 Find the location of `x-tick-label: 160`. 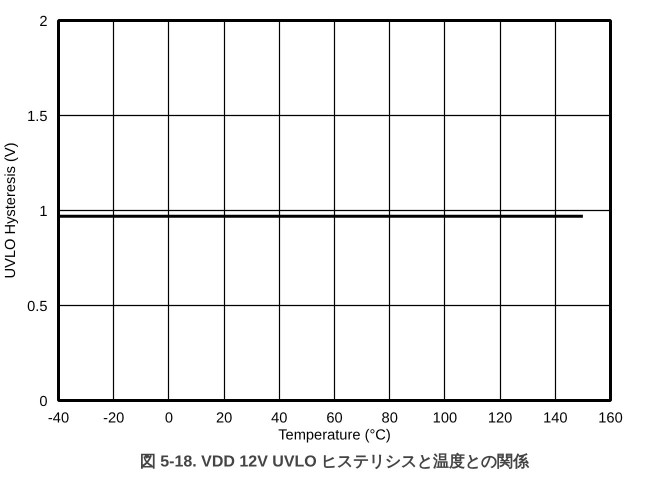

x-tick-label: 160 is located at coordinates (610, 418).